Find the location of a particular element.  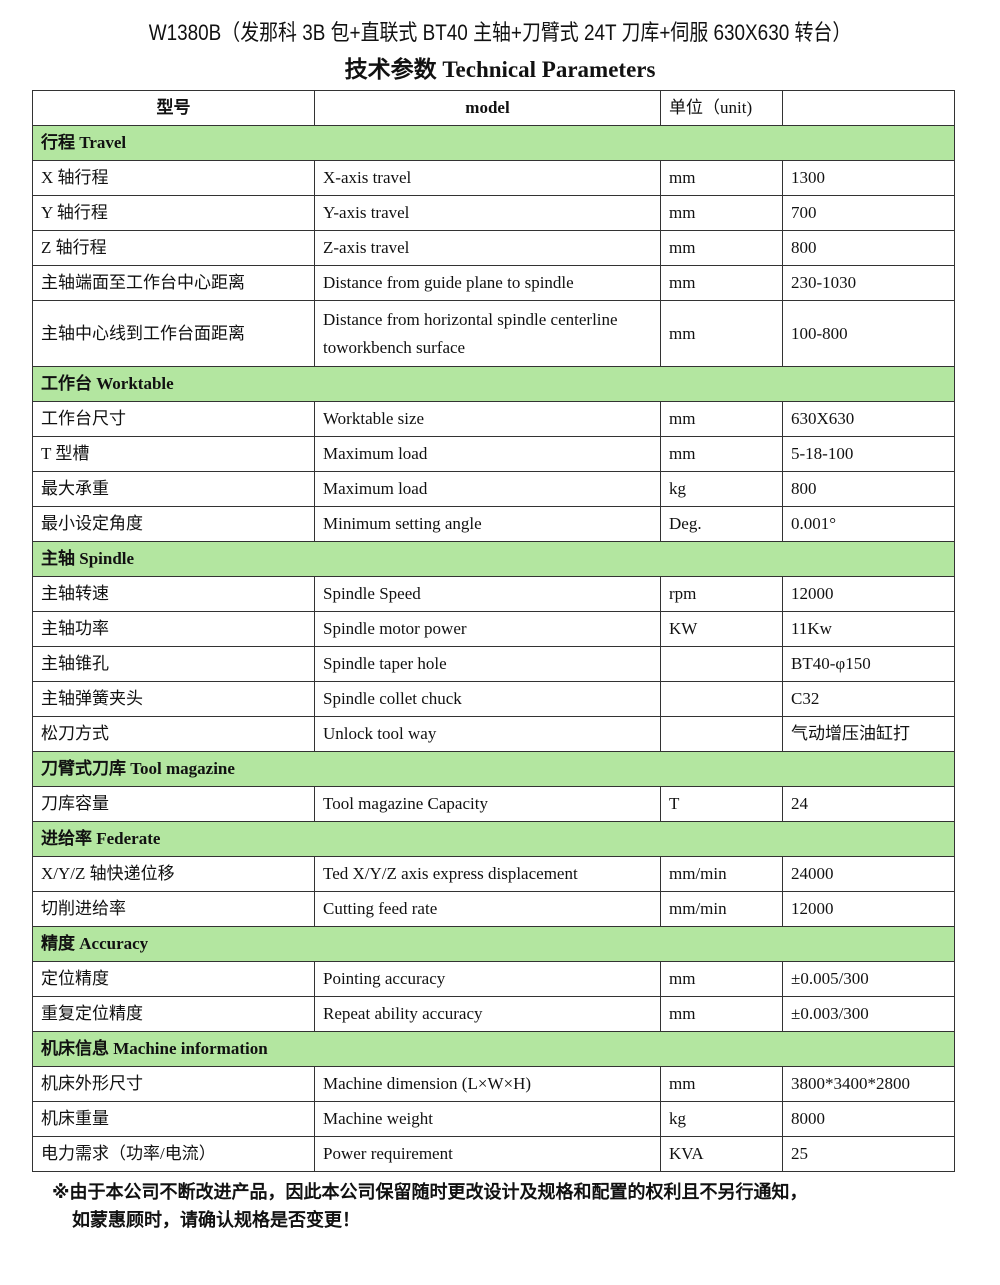

section-title: 主轴 Spindle is located at coordinates (493, 559).